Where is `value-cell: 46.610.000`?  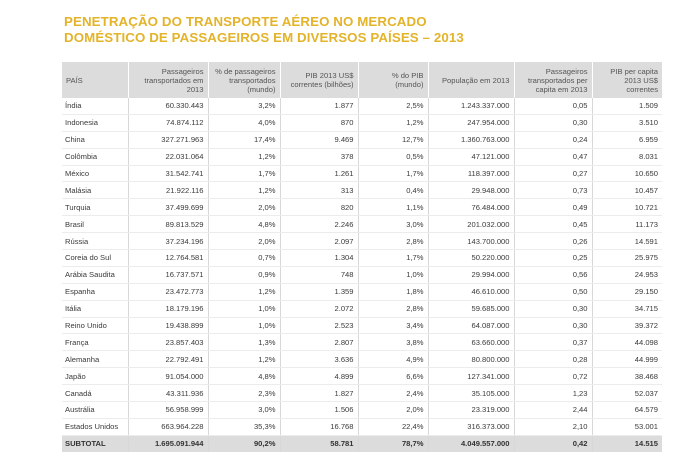
value-cell: 46.610.000 is located at coordinates (470, 292).